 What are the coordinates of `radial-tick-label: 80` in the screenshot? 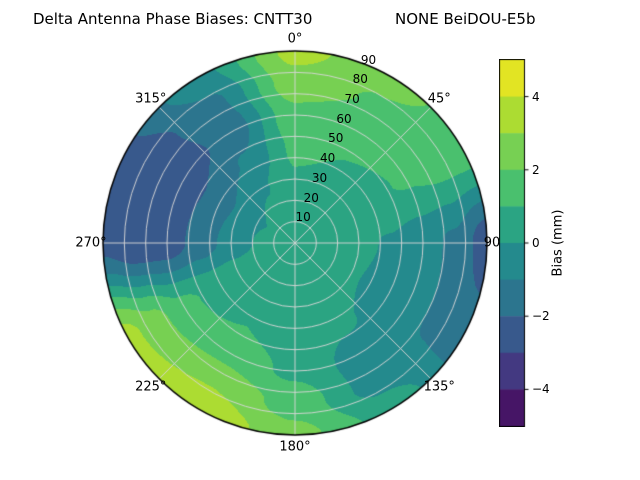 It's located at (360, 79).